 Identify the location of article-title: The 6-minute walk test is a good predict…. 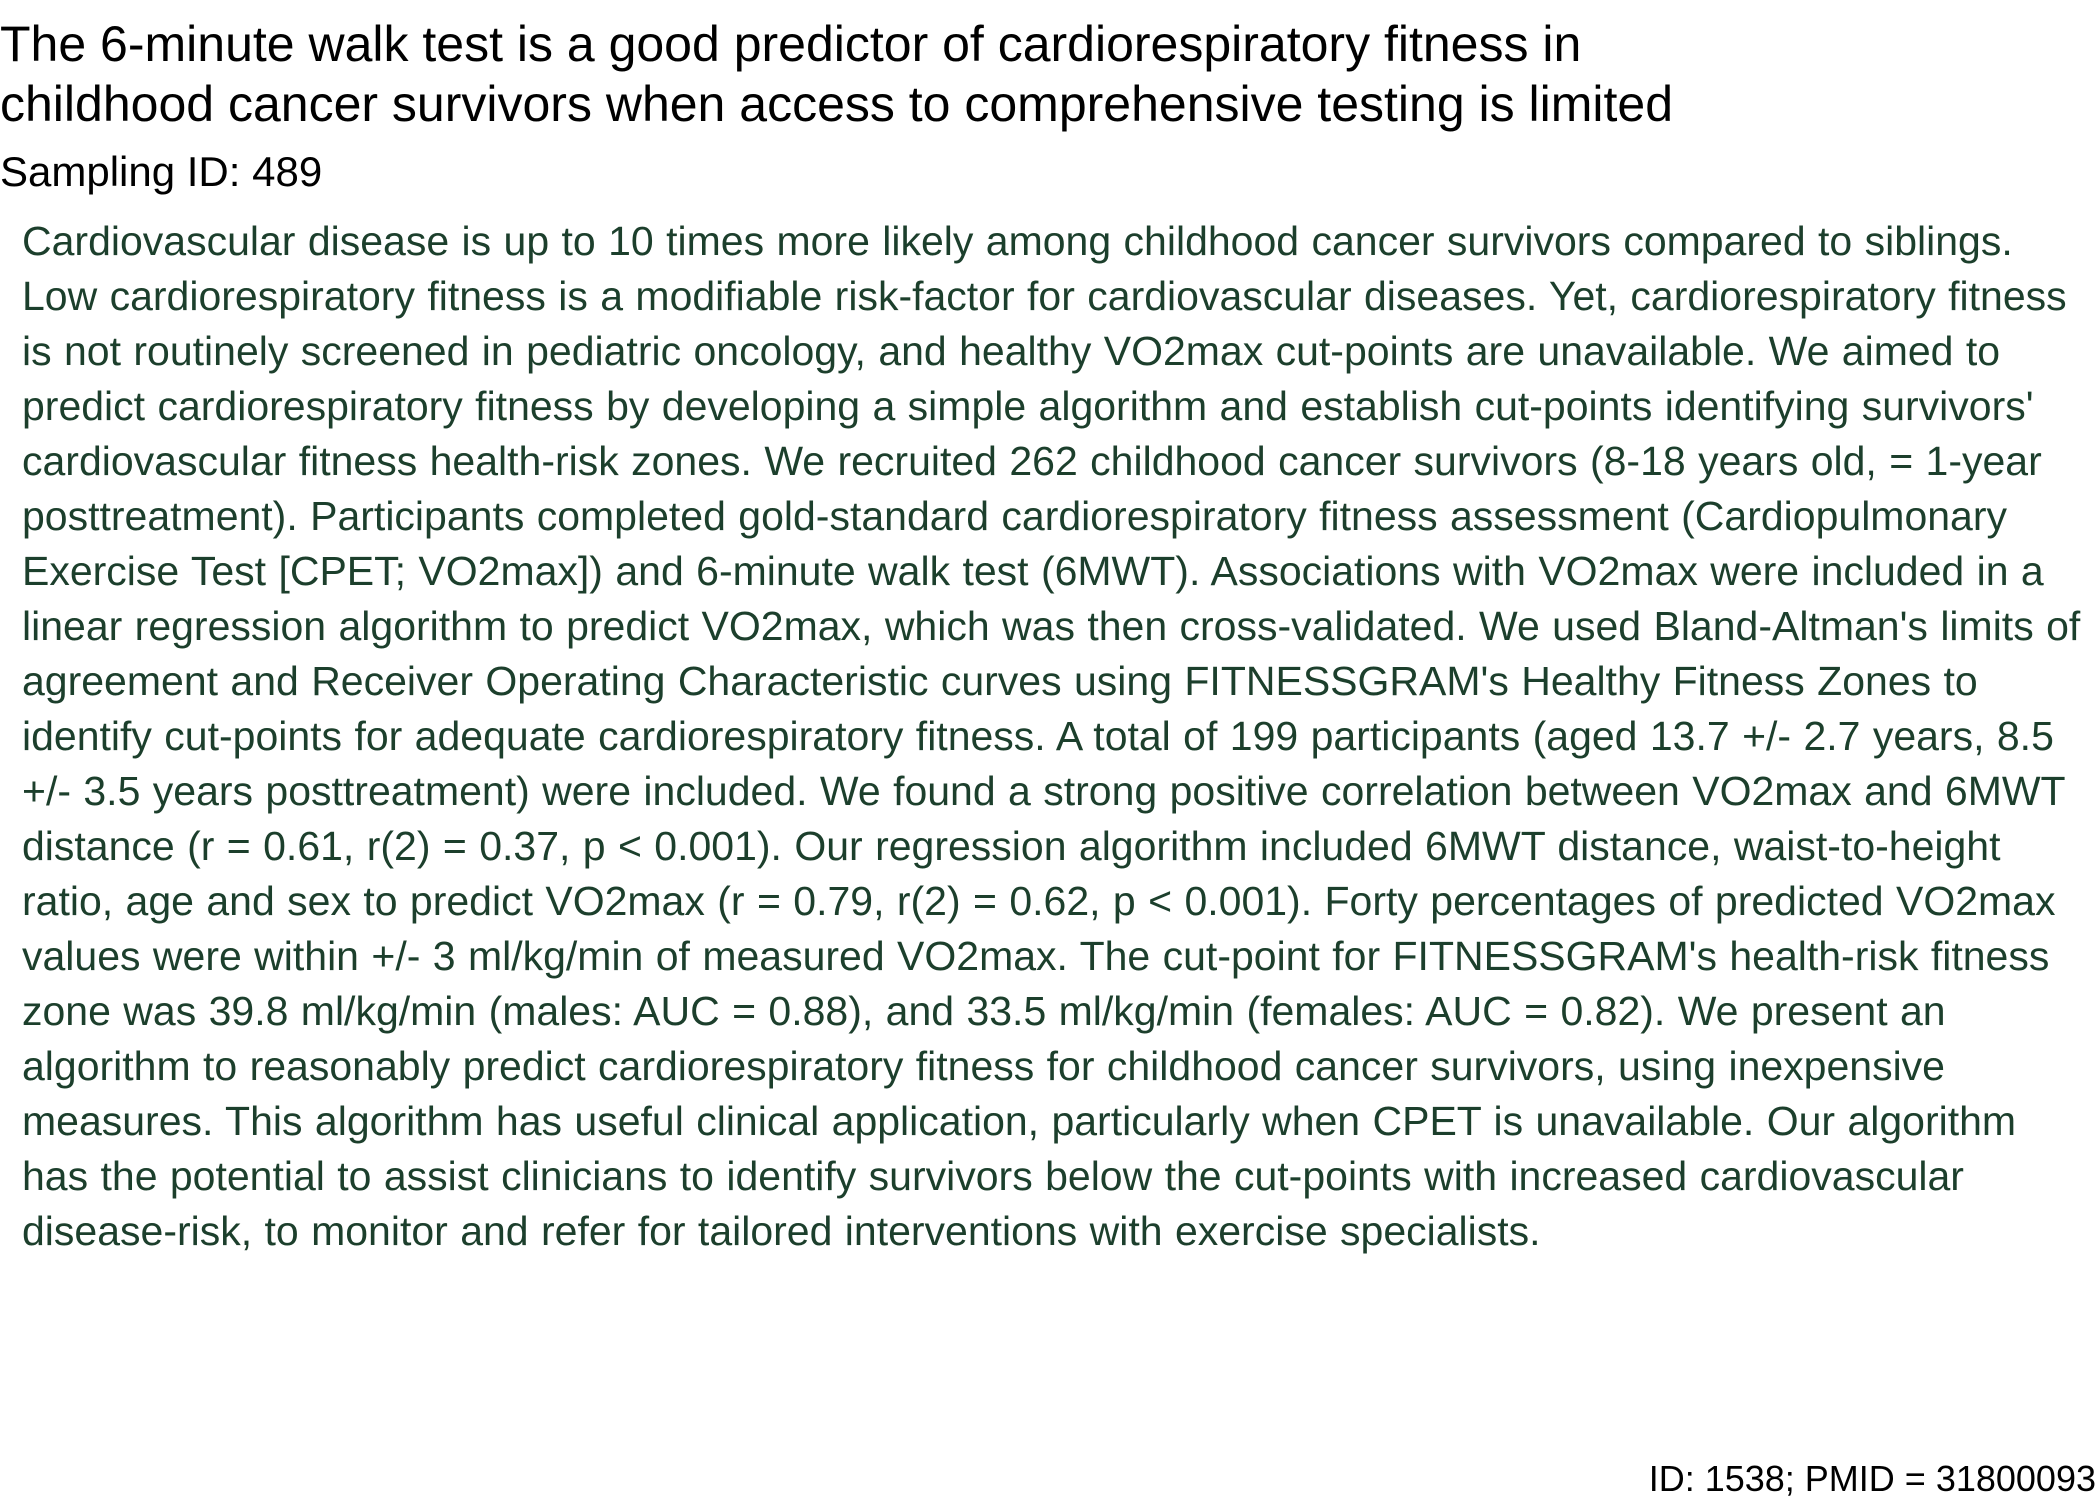
(1000, 74).